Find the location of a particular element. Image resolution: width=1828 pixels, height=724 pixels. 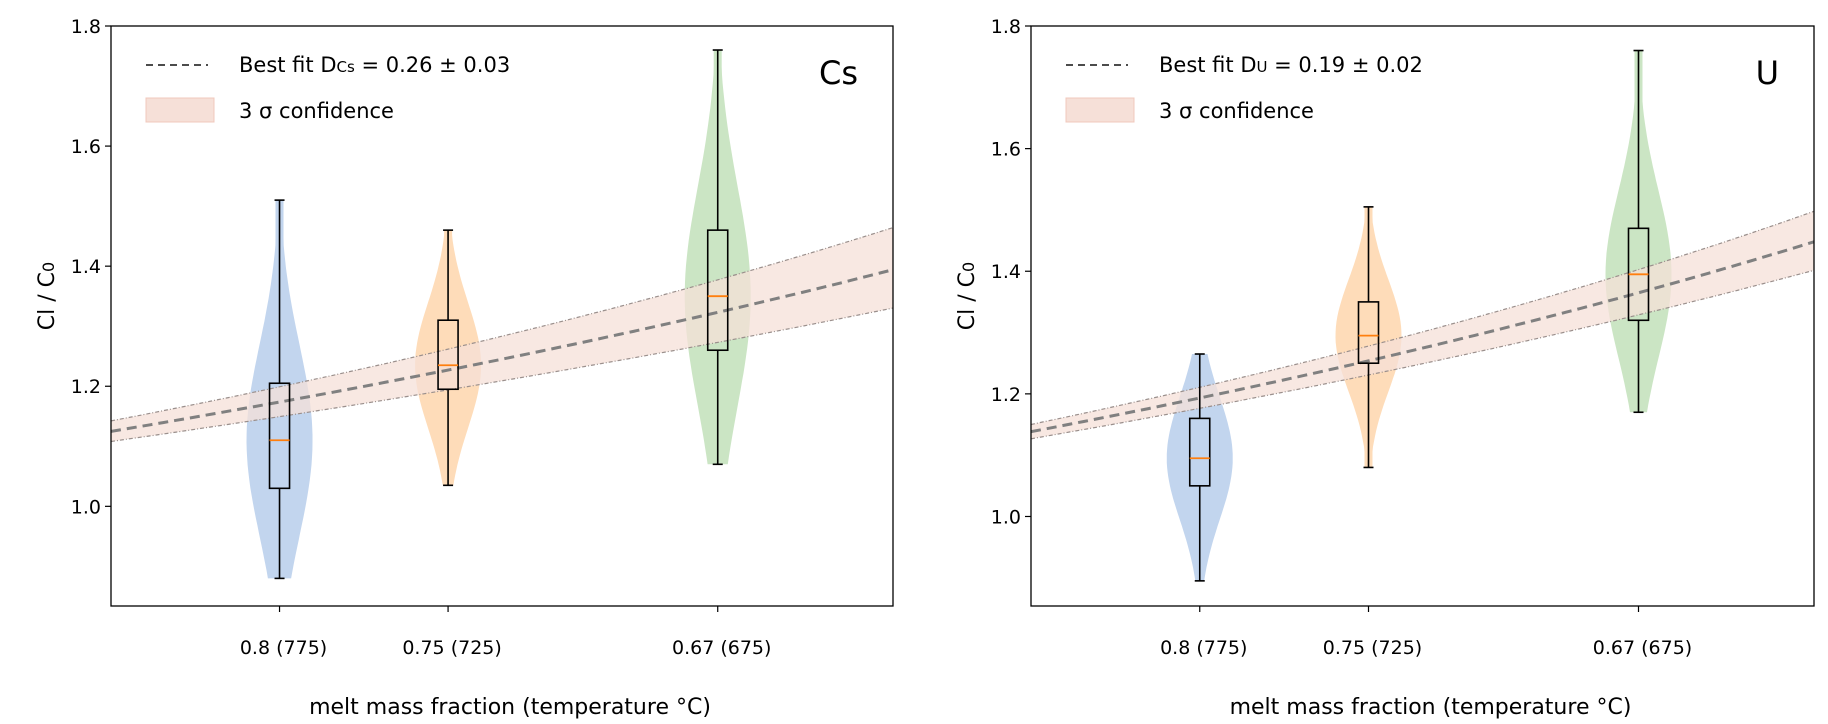

legend: Best fit DCs = 0.26 ± 0.03 3 σ confidence is located at coordinates (327, 88).